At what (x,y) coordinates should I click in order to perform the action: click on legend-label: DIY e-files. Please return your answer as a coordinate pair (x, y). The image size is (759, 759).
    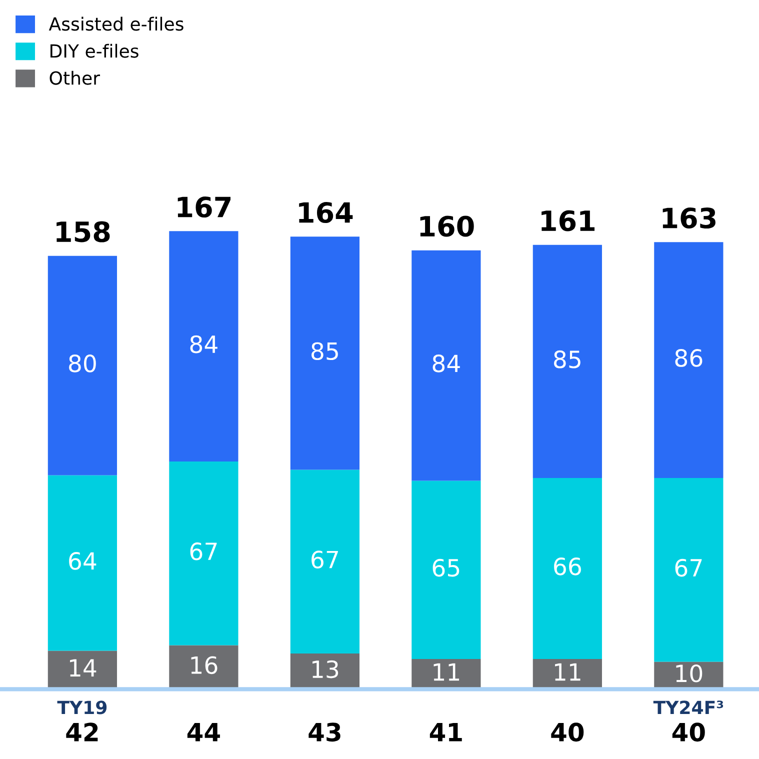
    Looking at the image, I should click on (94, 51).